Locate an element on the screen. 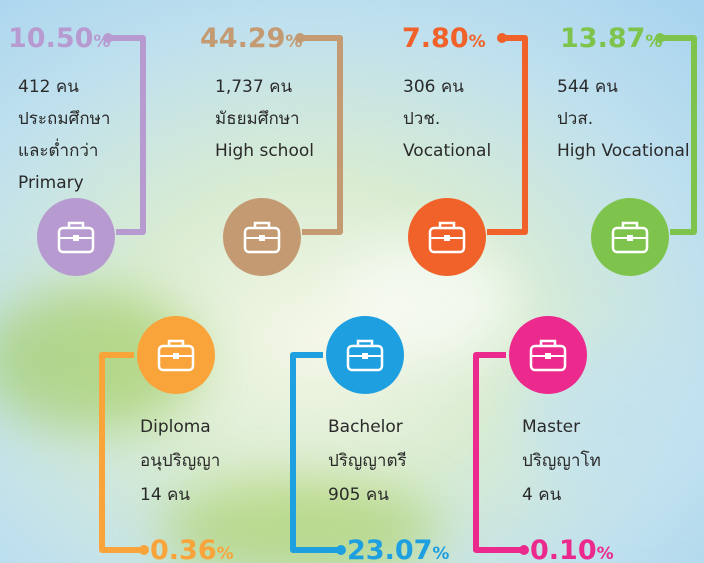  percent-value: 13.87 is located at coordinates (602, 38).